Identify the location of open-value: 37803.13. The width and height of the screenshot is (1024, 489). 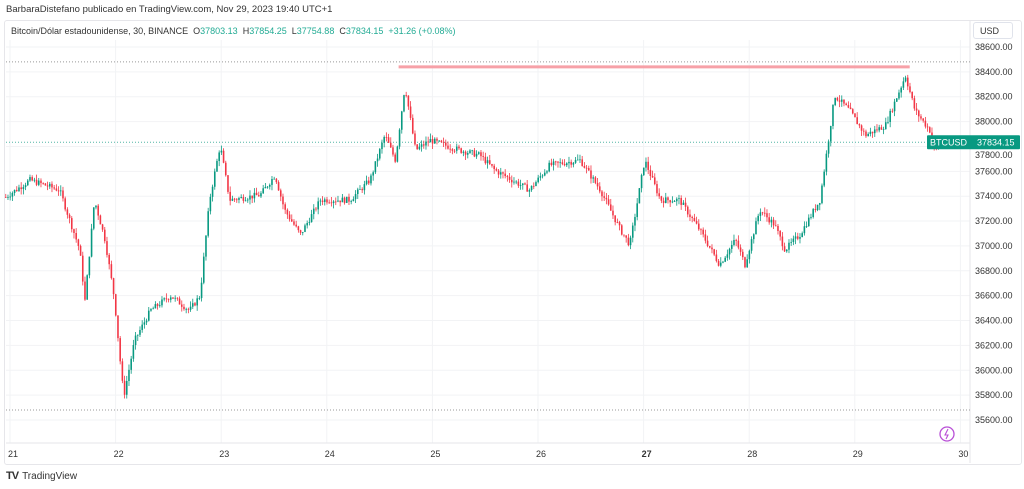
(219, 31).